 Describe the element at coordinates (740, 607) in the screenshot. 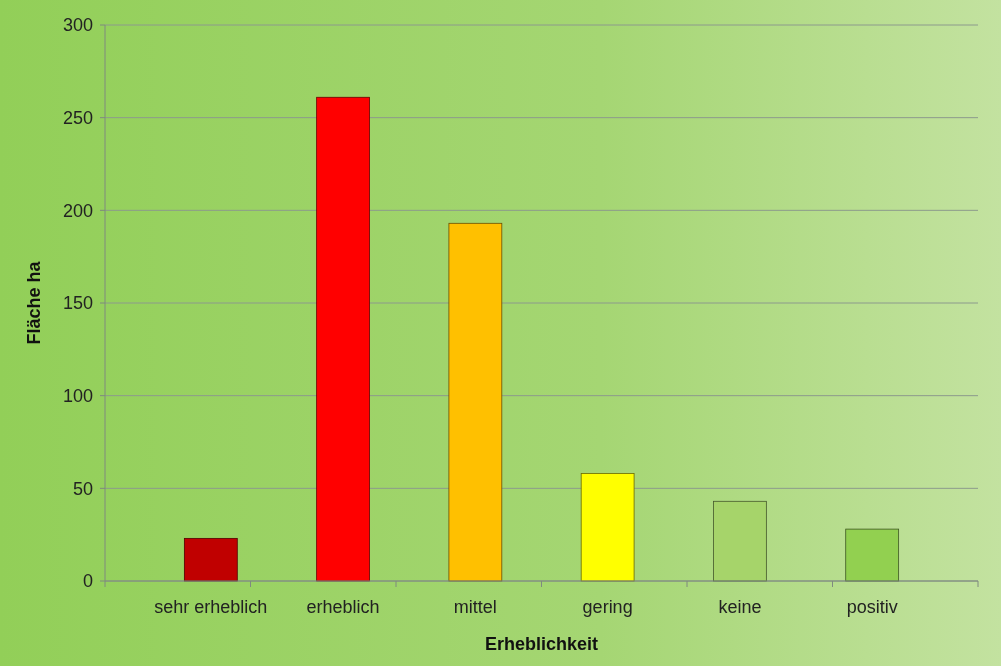

I see `x-tick-label: keine` at that location.